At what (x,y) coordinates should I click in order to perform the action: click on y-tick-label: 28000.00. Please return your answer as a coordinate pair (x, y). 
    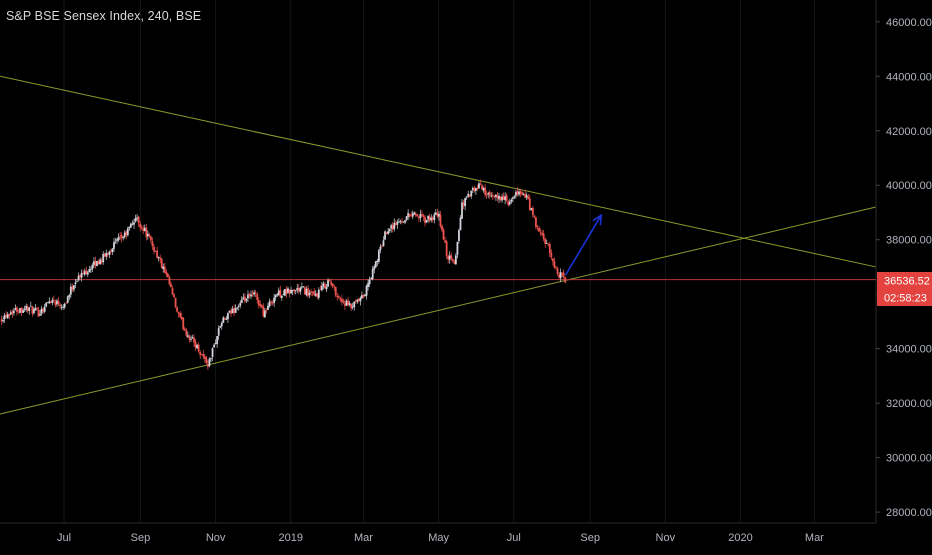
    Looking at the image, I should click on (909, 513).